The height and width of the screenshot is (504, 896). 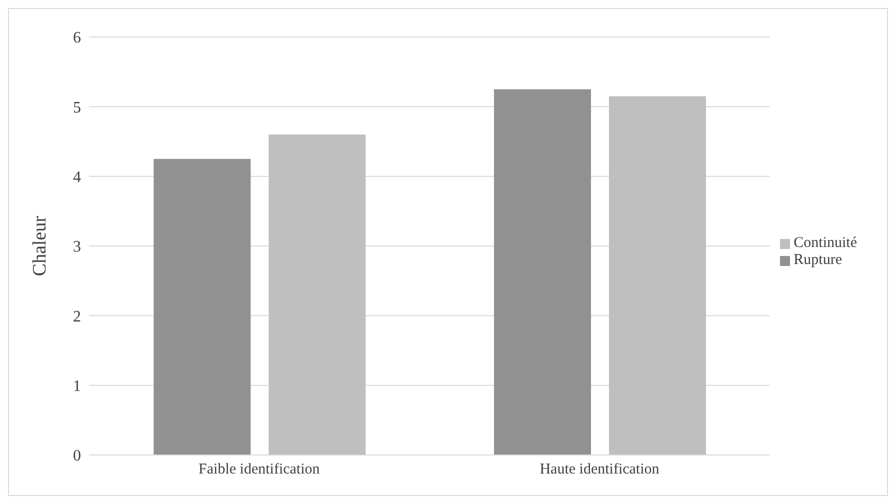 What do you see at coordinates (818, 260) in the screenshot?
I see `legend-label: Rupture` at bounding box center [818, 260].